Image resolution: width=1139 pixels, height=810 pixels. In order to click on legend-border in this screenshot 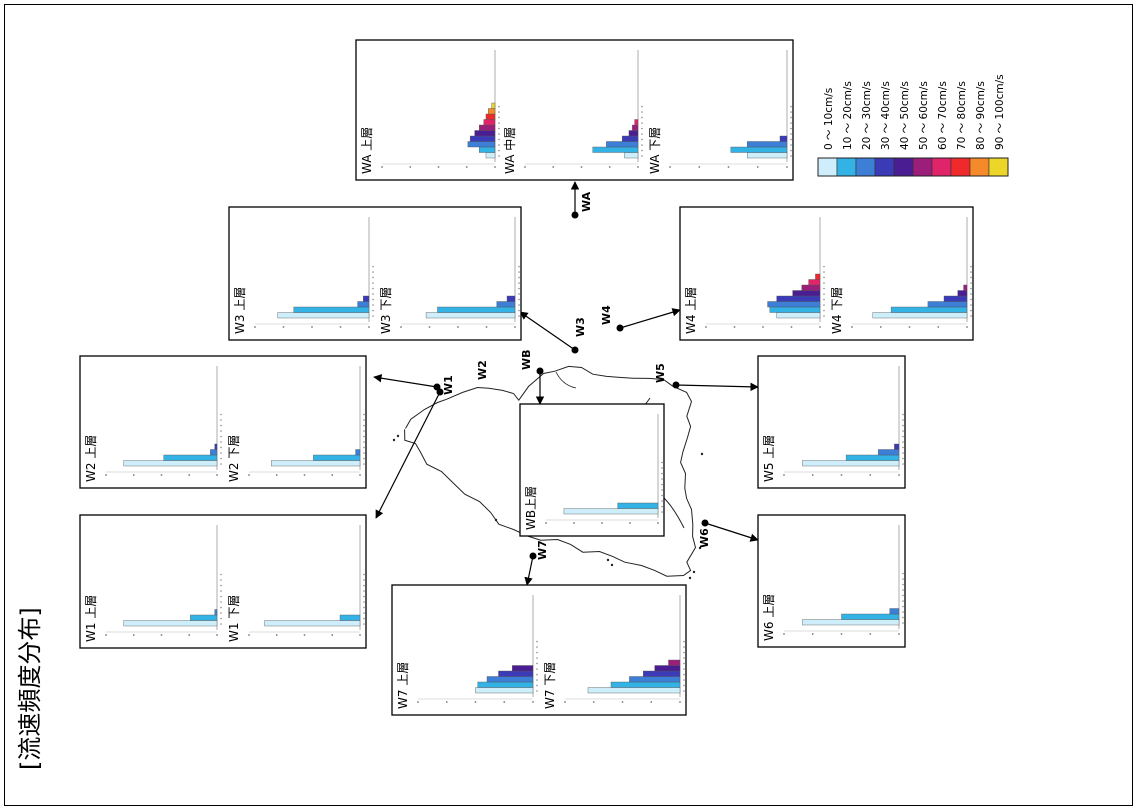, I will do `click(913, 167)`.